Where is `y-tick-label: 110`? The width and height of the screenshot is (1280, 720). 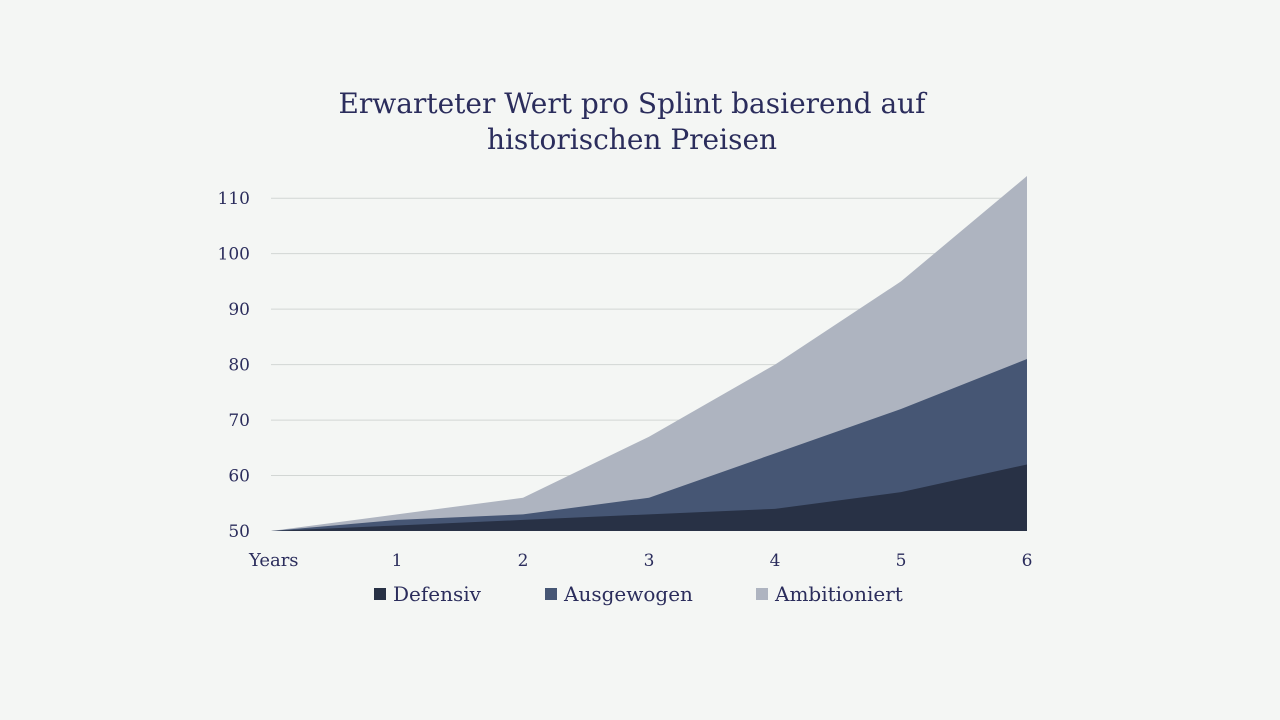
y-tick-label: 110 is located at coordinates (234, 199).